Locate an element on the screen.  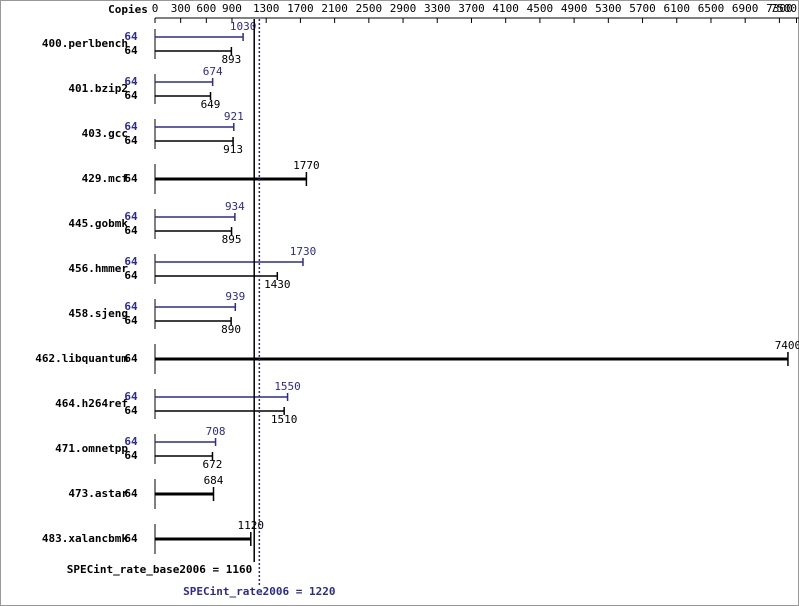
value-label: 674 is located at coordinates (213, 71).